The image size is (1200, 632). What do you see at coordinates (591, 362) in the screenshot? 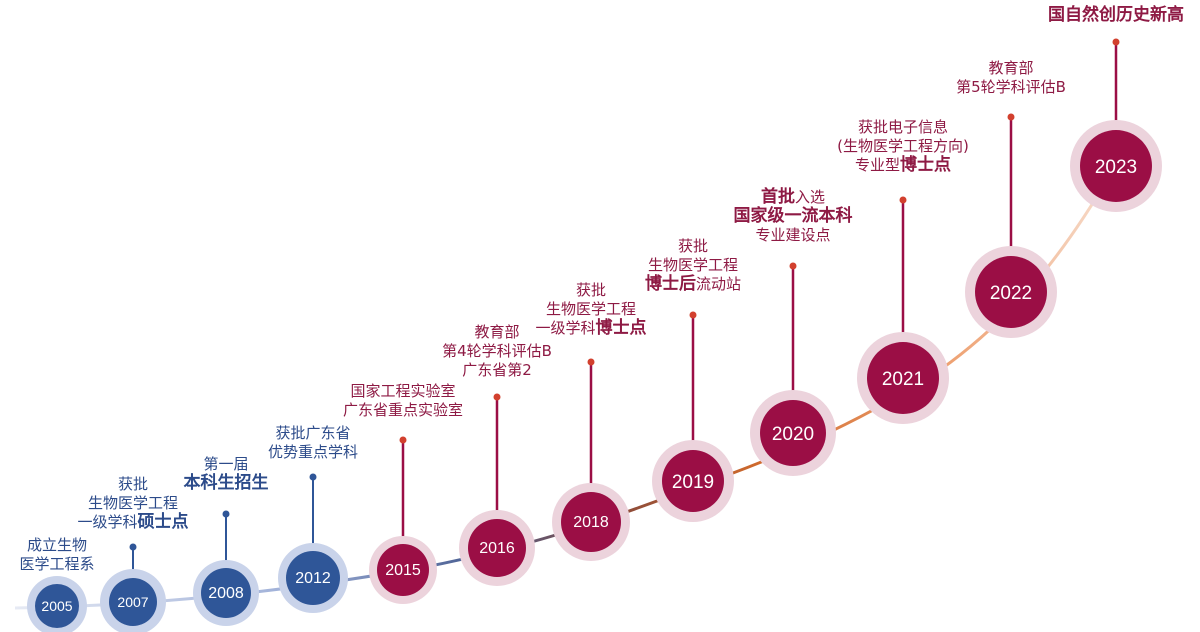
I see `stem-dot-2018` at bounding box center [591, 362].